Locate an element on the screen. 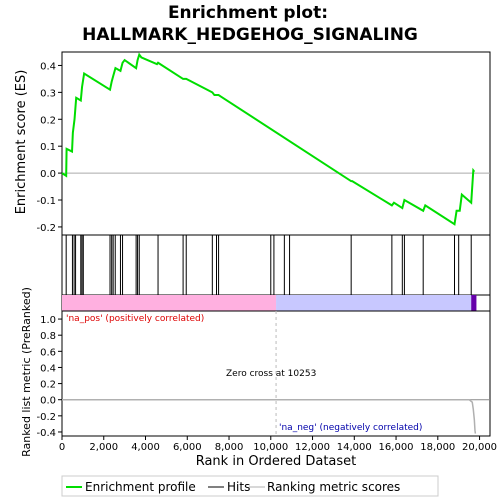  chart-title-line1: Enrichment plot: is located at coordinates (248, 13).